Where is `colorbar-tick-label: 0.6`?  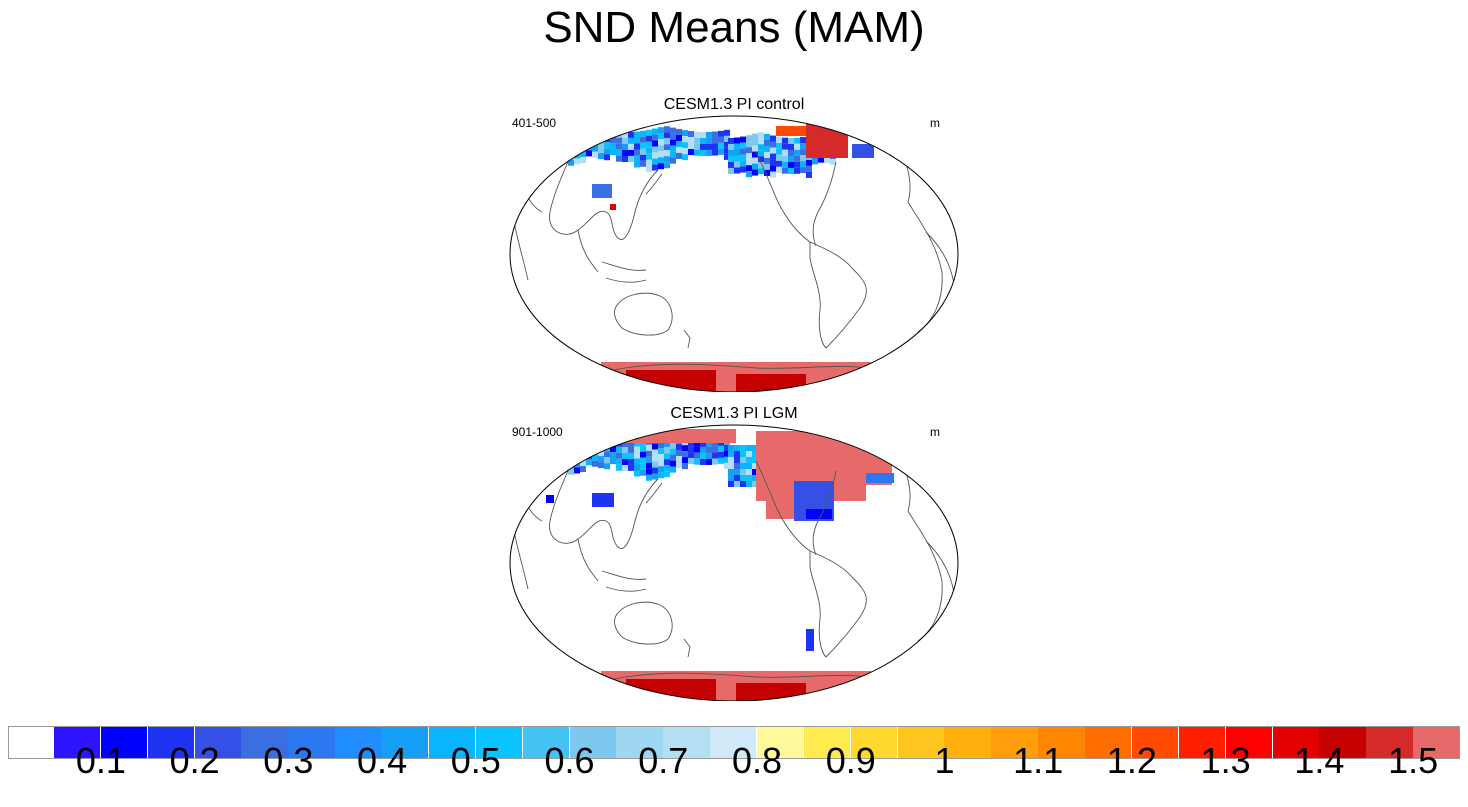
colorbar-tick-label: 0.6 is located at coordinates (569, 760).